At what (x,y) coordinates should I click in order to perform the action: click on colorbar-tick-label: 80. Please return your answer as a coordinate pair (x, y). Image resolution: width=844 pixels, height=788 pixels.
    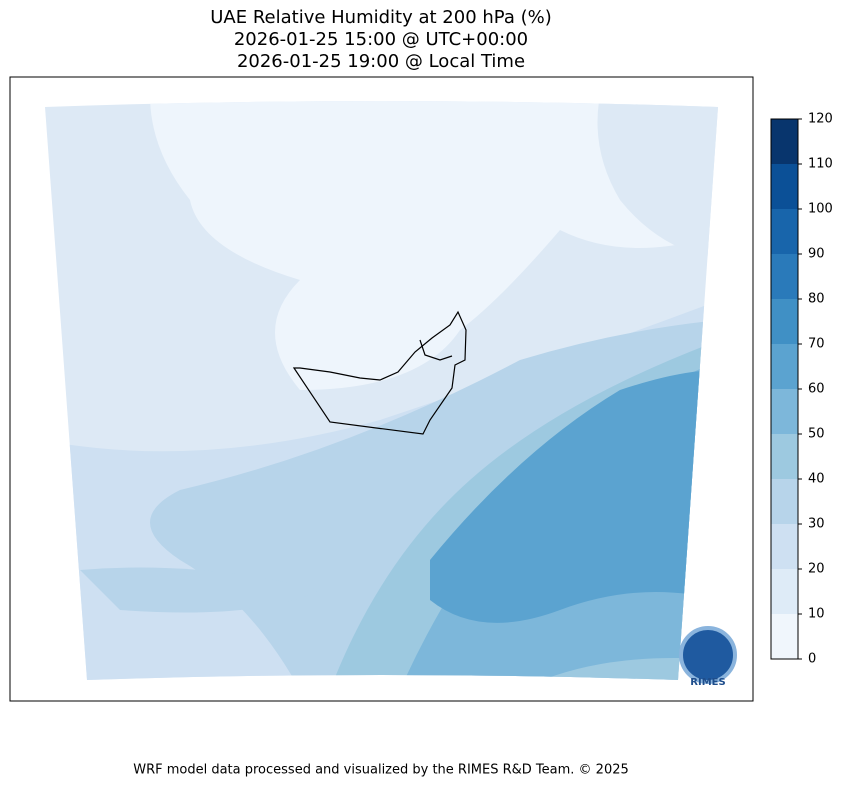
    Looking at the image, I should click on (816, 299).